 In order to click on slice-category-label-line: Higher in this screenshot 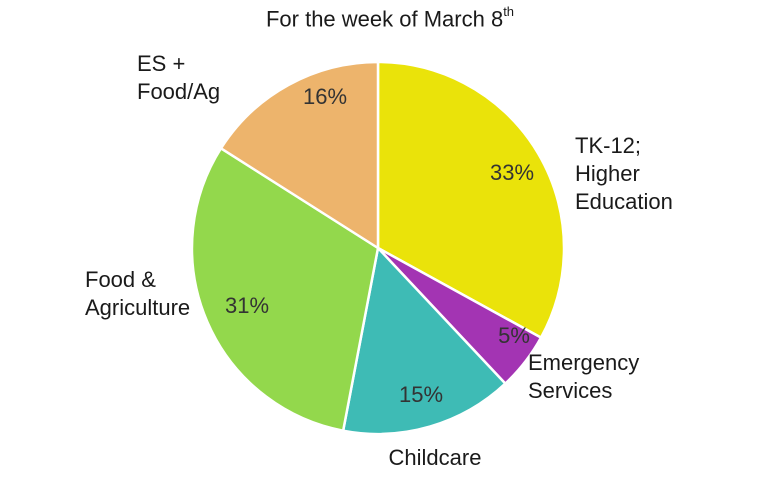, I will do `click(607, 173)`.